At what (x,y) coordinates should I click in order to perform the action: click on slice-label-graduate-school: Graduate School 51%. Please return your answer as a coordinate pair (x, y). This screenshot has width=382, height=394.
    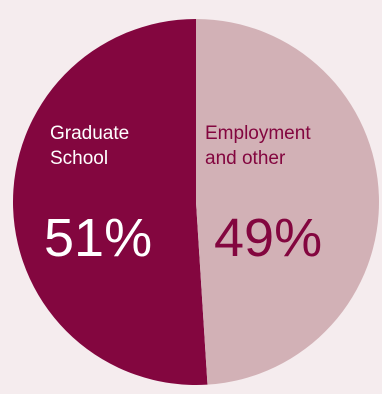
    Looking at the image, I should click on (98, 195).